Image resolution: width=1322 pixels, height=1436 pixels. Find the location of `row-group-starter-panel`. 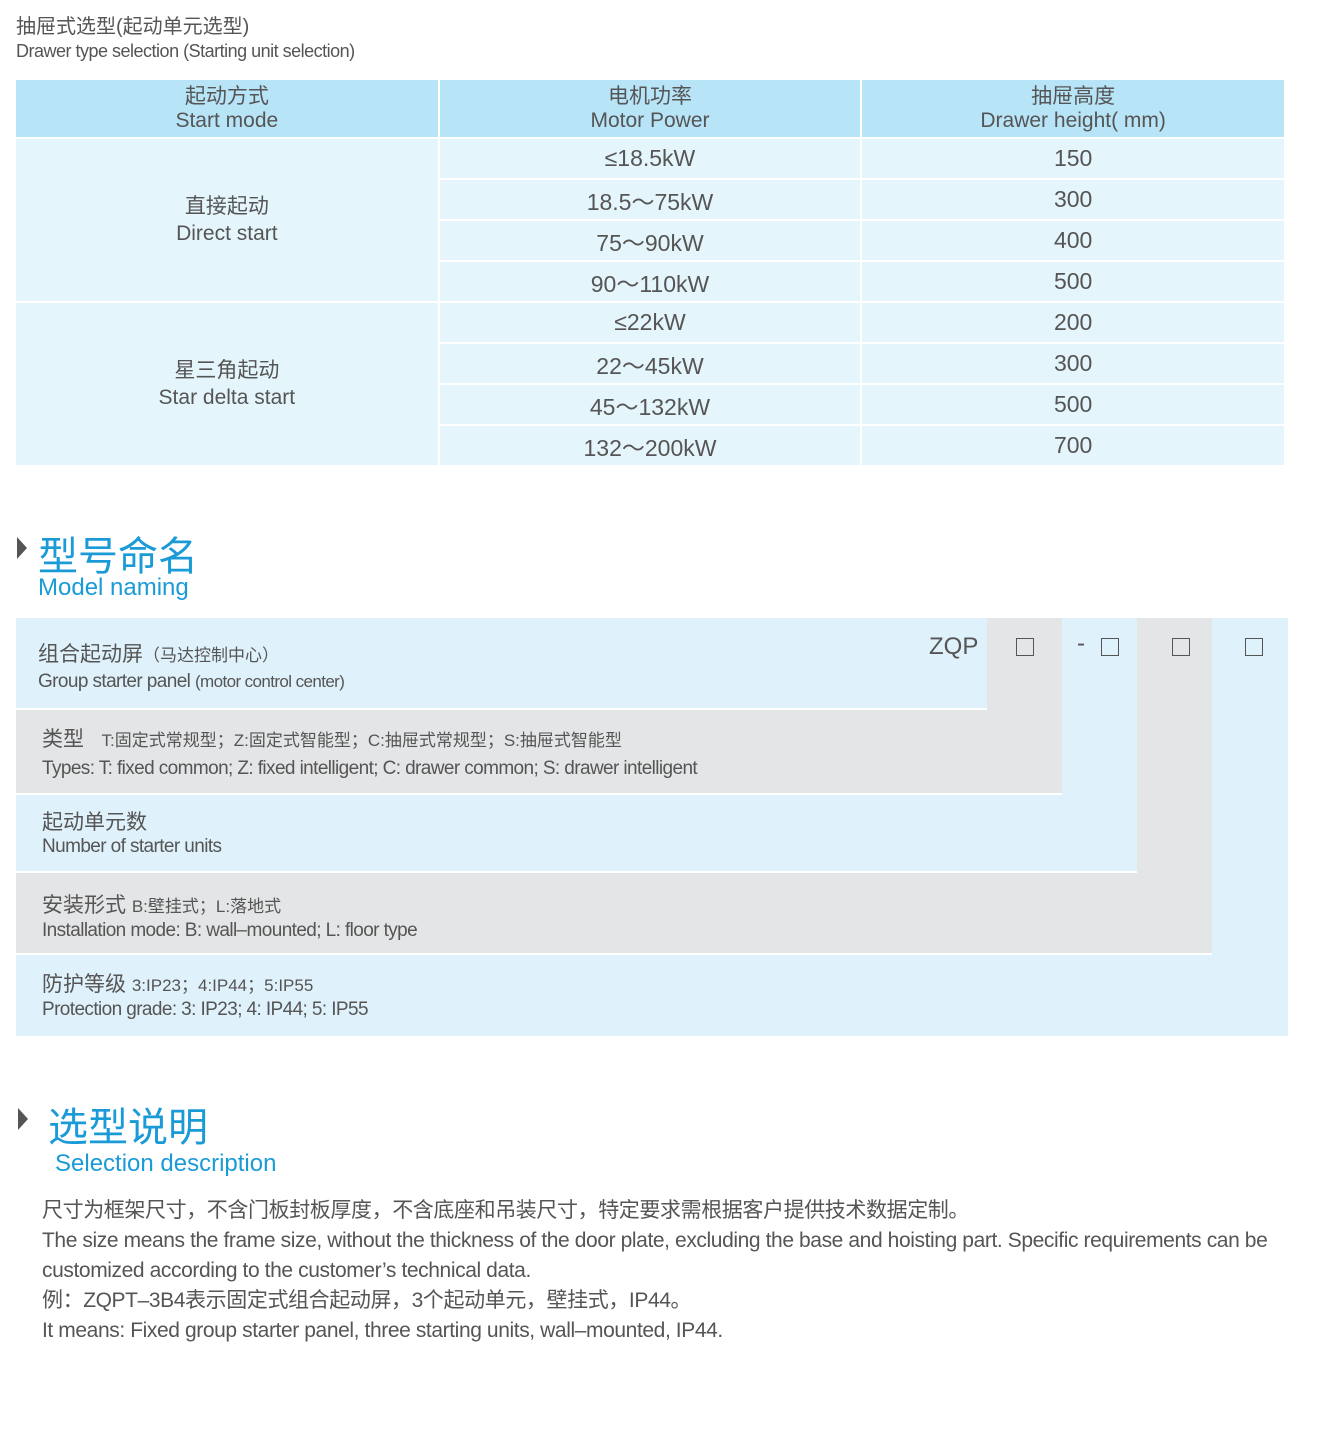

row-group-starter-panel is located at coordinates (501, 663).